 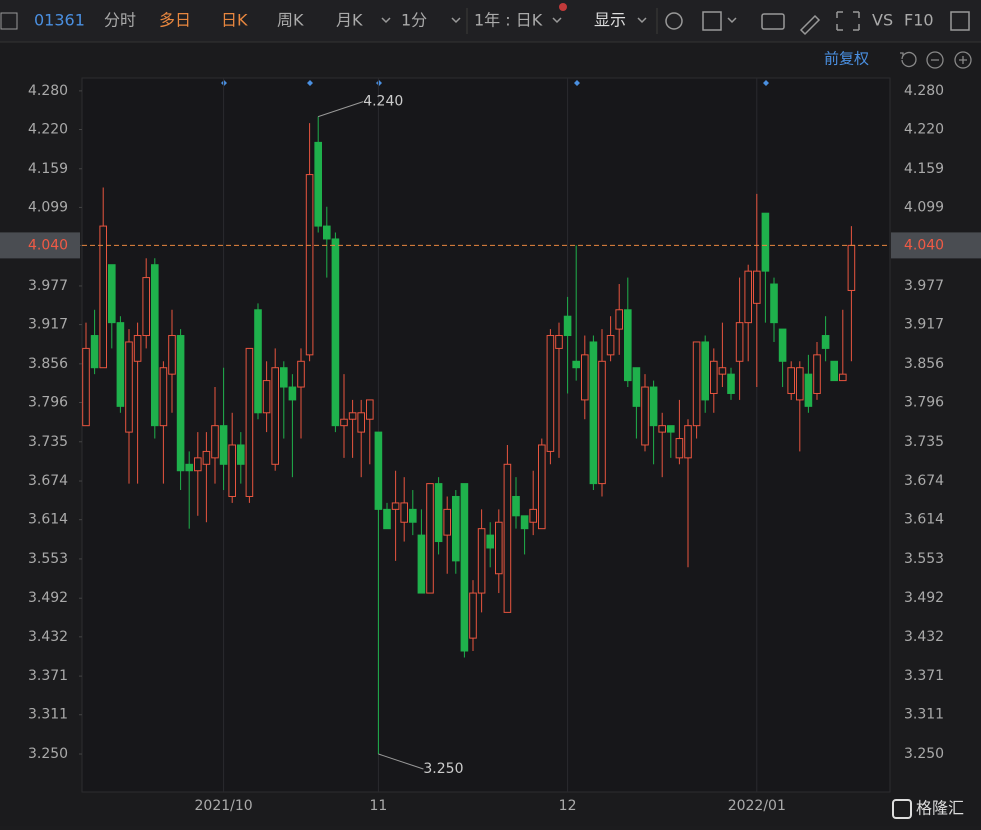 What do you see at coordinates (234, 20) in the screenshot?
I see `tab: 日K` at bounding box center [234, 20].